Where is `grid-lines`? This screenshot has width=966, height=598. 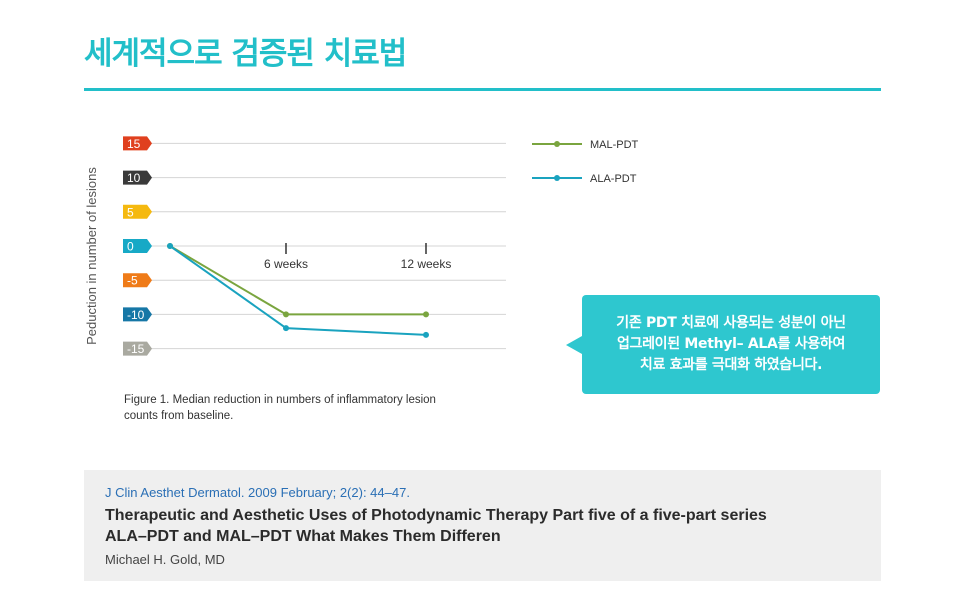 grid-lines is located at coordinates (328, 246).